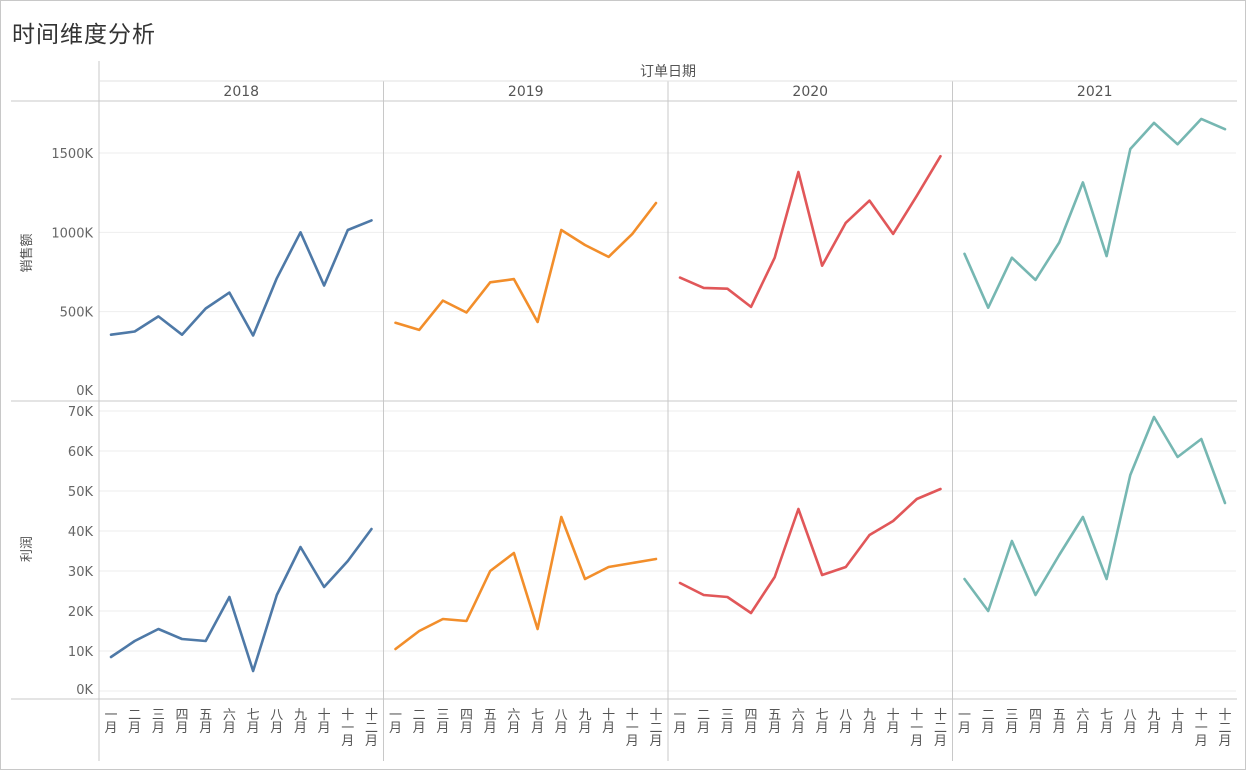 The width and height of the screenshot is (1246, 770). Describe the element at coordinates (84, 391) in the screenshot. I see `sales-tick-label-0: 0K` at that location.